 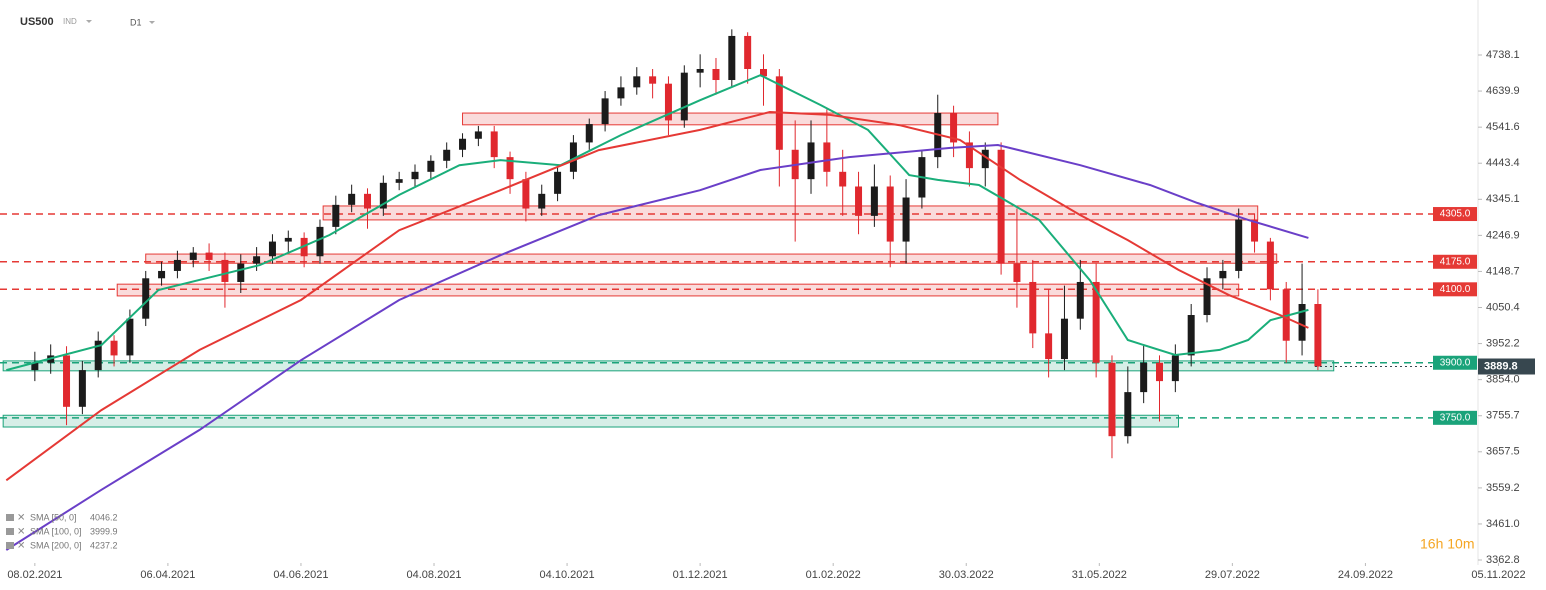 I want to click on x-tick-label: 24.09.2022, so click(x=1365, y=575).